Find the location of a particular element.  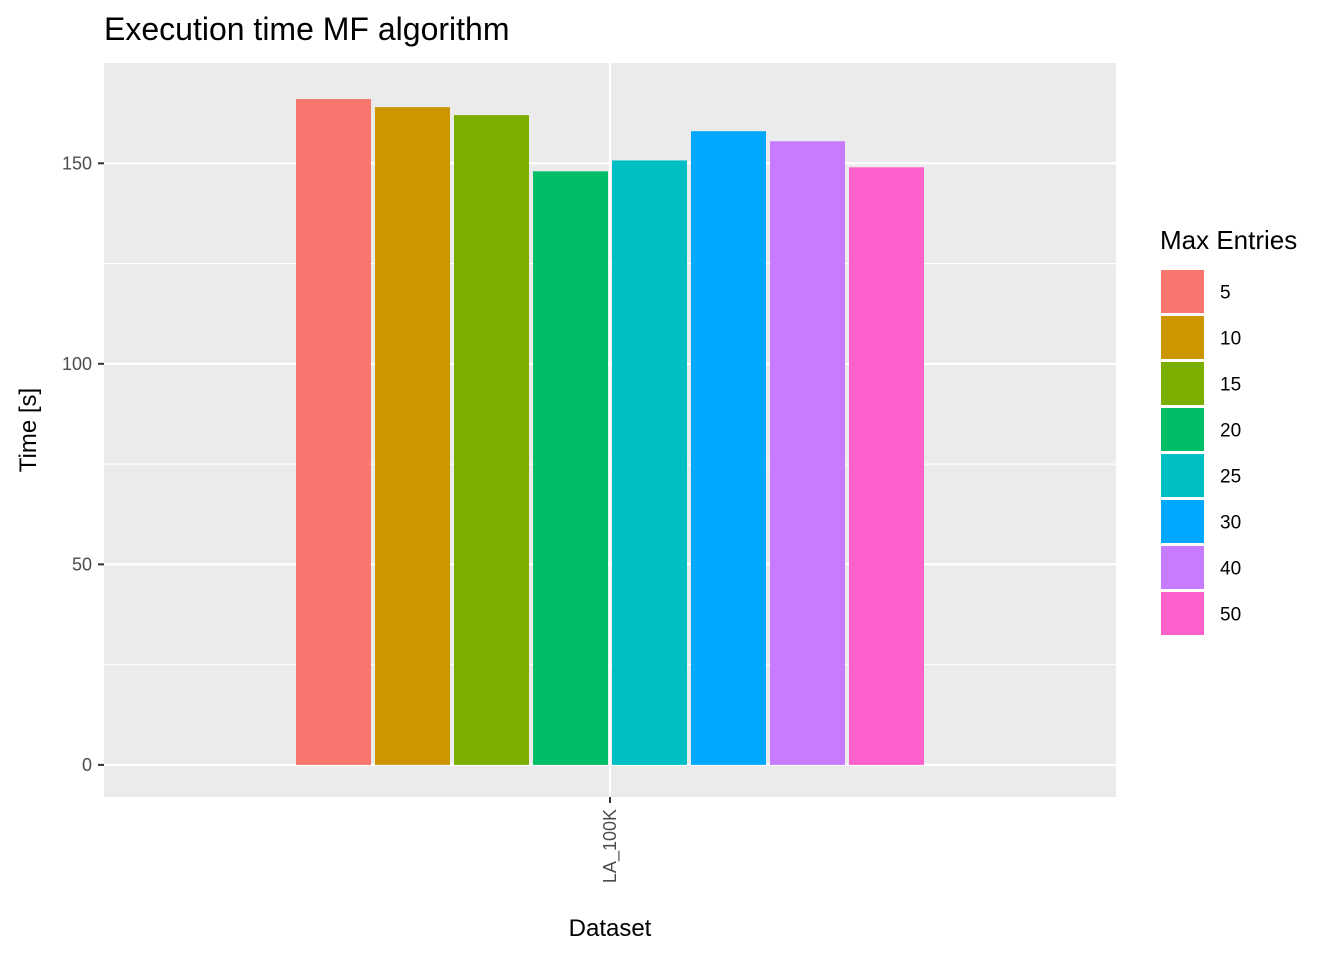

chart-title: Execution time MF algorithm is located at coordinates (306, 29).